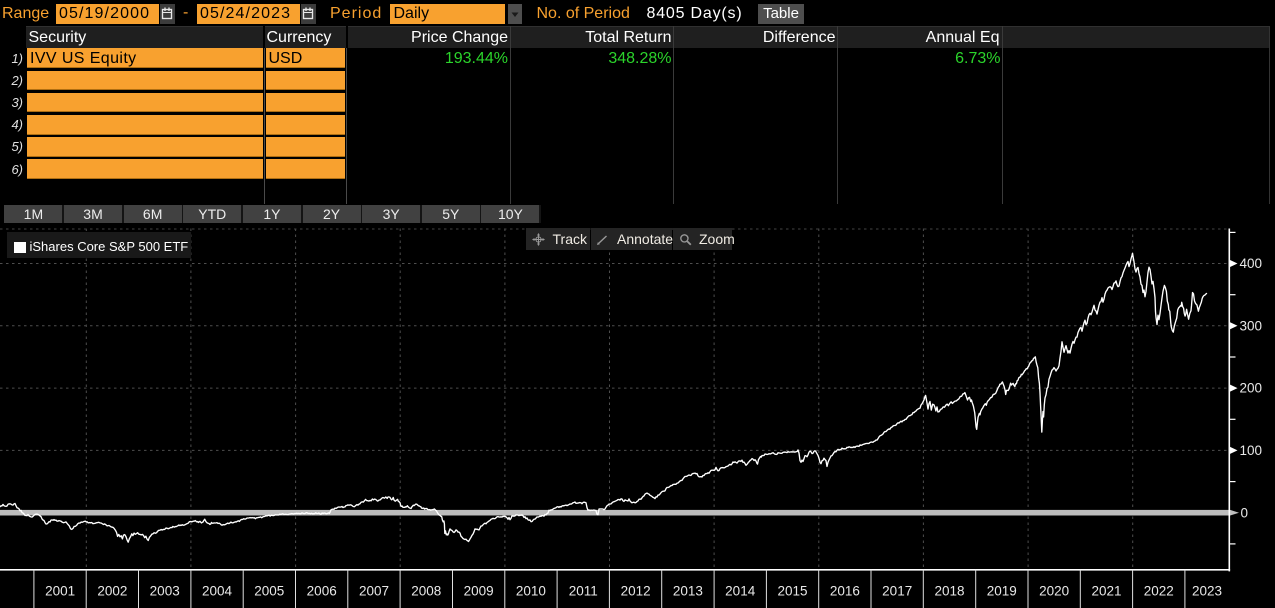 The width and height of the screenshot is (1275, 608). What do you see at coordinates (792, 591) in the screenshot?
I see `svg-text: 2015` at bounding box center [792, 591].